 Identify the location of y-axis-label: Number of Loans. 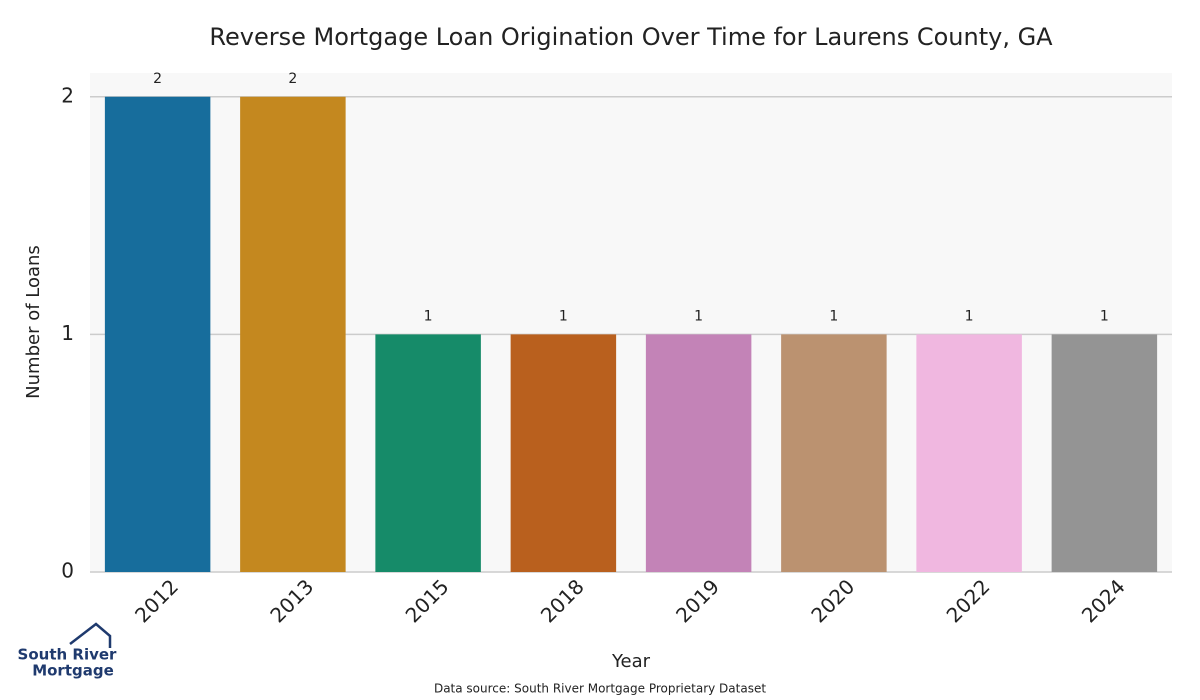
(33, 322).